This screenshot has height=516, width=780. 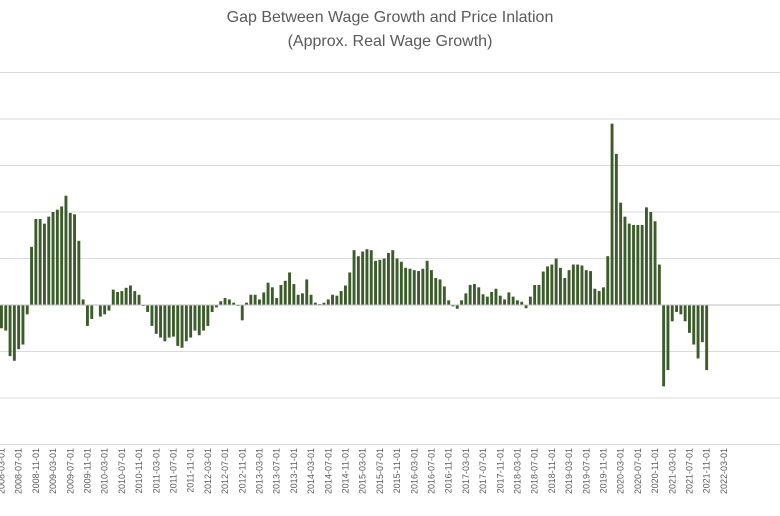 What do you see at coordinates (655, 470) in the screenshot?
I see `x-tick-label: 2020-11-01` at bounding box center [655, 470].